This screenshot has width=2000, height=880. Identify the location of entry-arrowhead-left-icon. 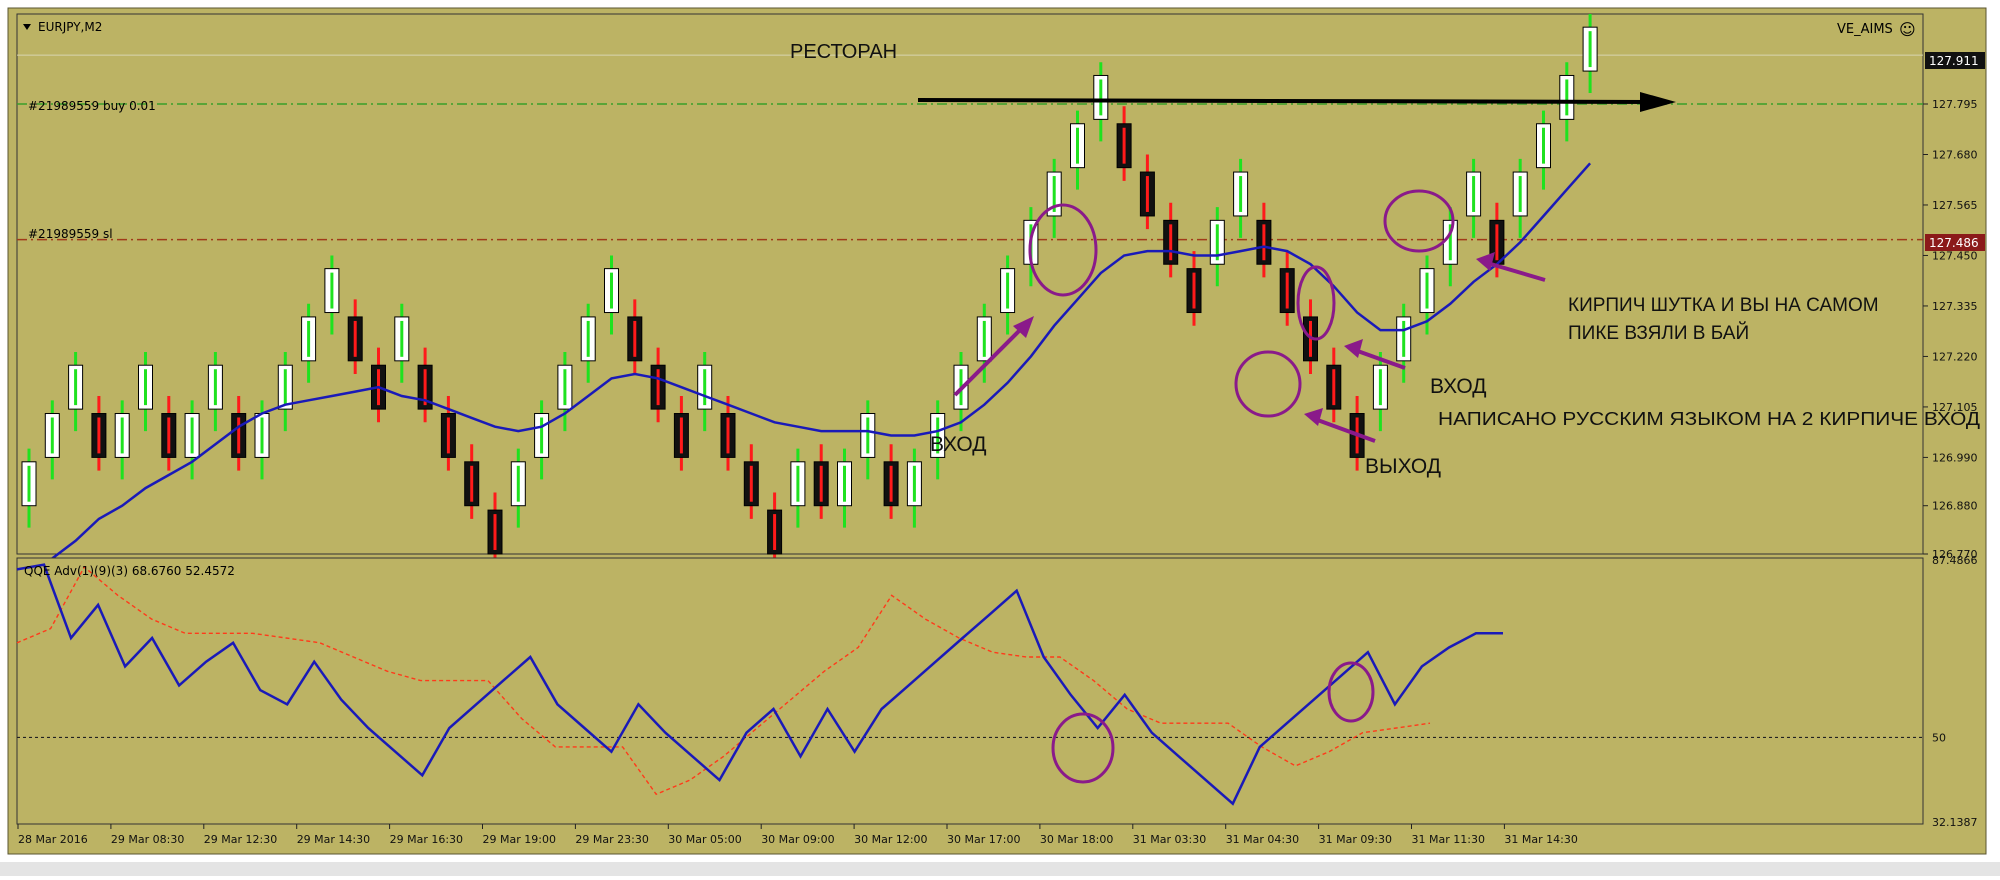
(1023, 327).